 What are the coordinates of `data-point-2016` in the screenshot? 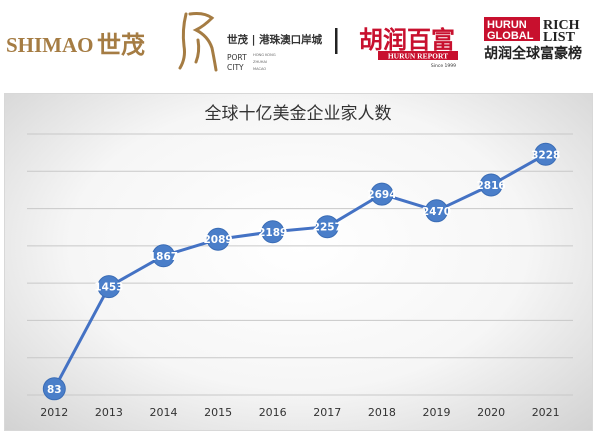 It's located at (273, 232).